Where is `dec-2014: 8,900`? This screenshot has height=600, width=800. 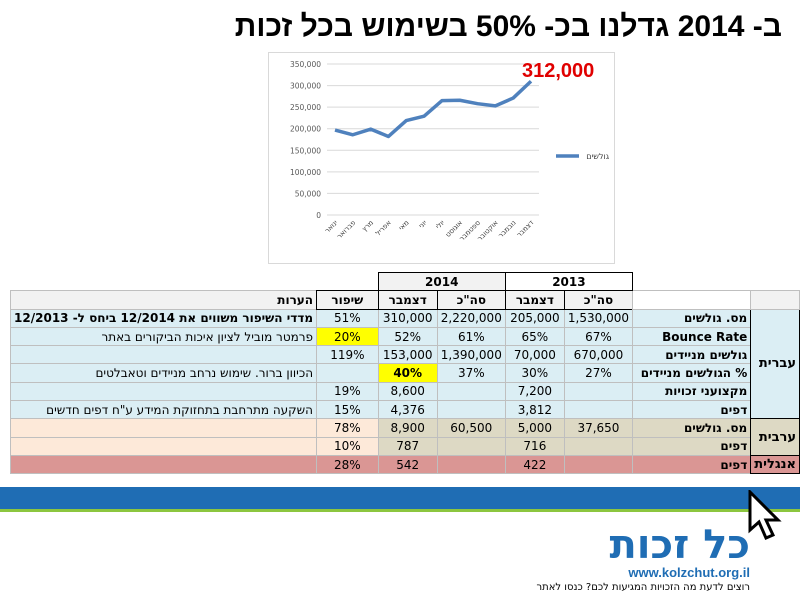 dec-2014: 8,900 is located at coordinates (407, 428).